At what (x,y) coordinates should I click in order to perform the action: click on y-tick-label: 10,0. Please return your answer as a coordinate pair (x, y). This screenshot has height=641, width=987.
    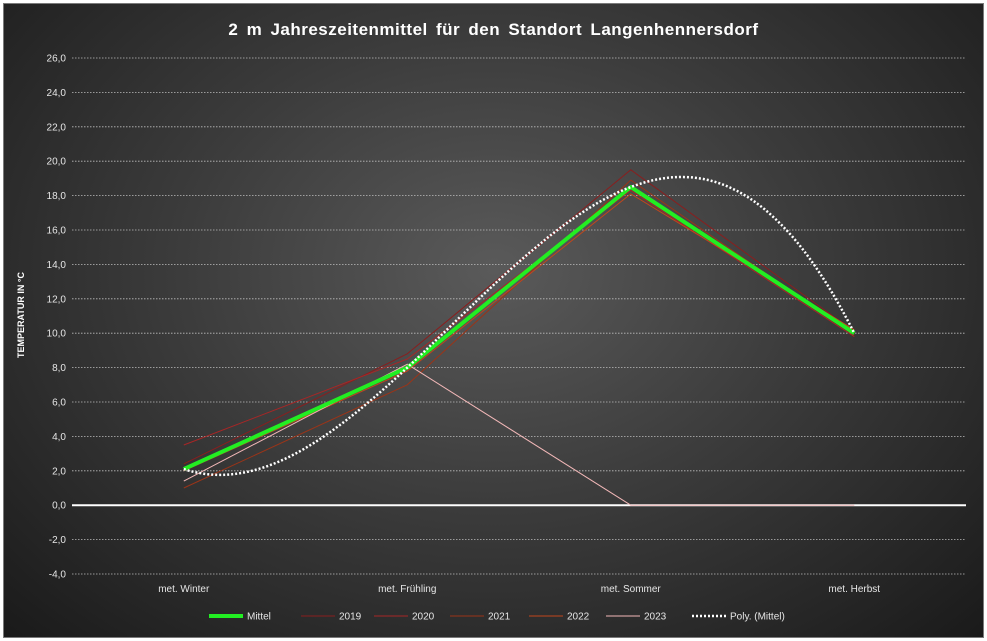
    Looking at the image, I should click on (57, 334).